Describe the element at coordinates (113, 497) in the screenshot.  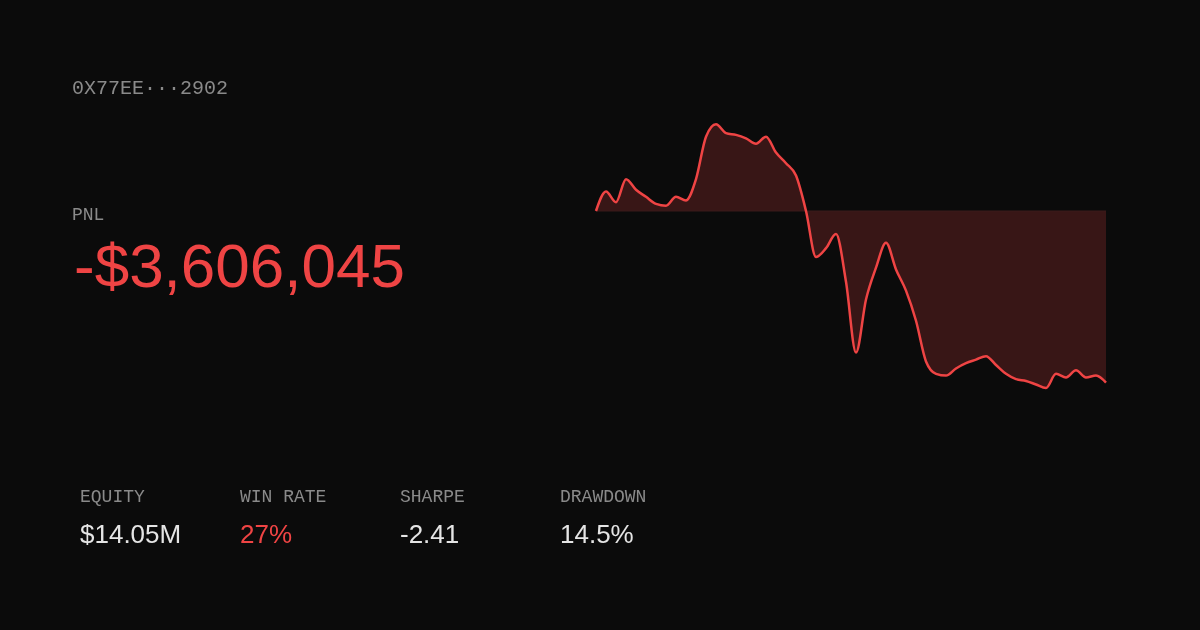
I see `text: EQUITY` at that location.